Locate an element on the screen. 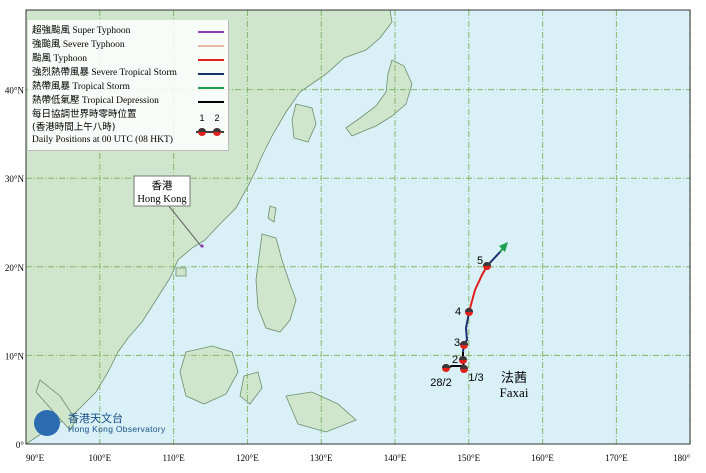 This screenshot has width=706, height=473. latitude-tick-label: 20°N is located at coordinates (15, 268).